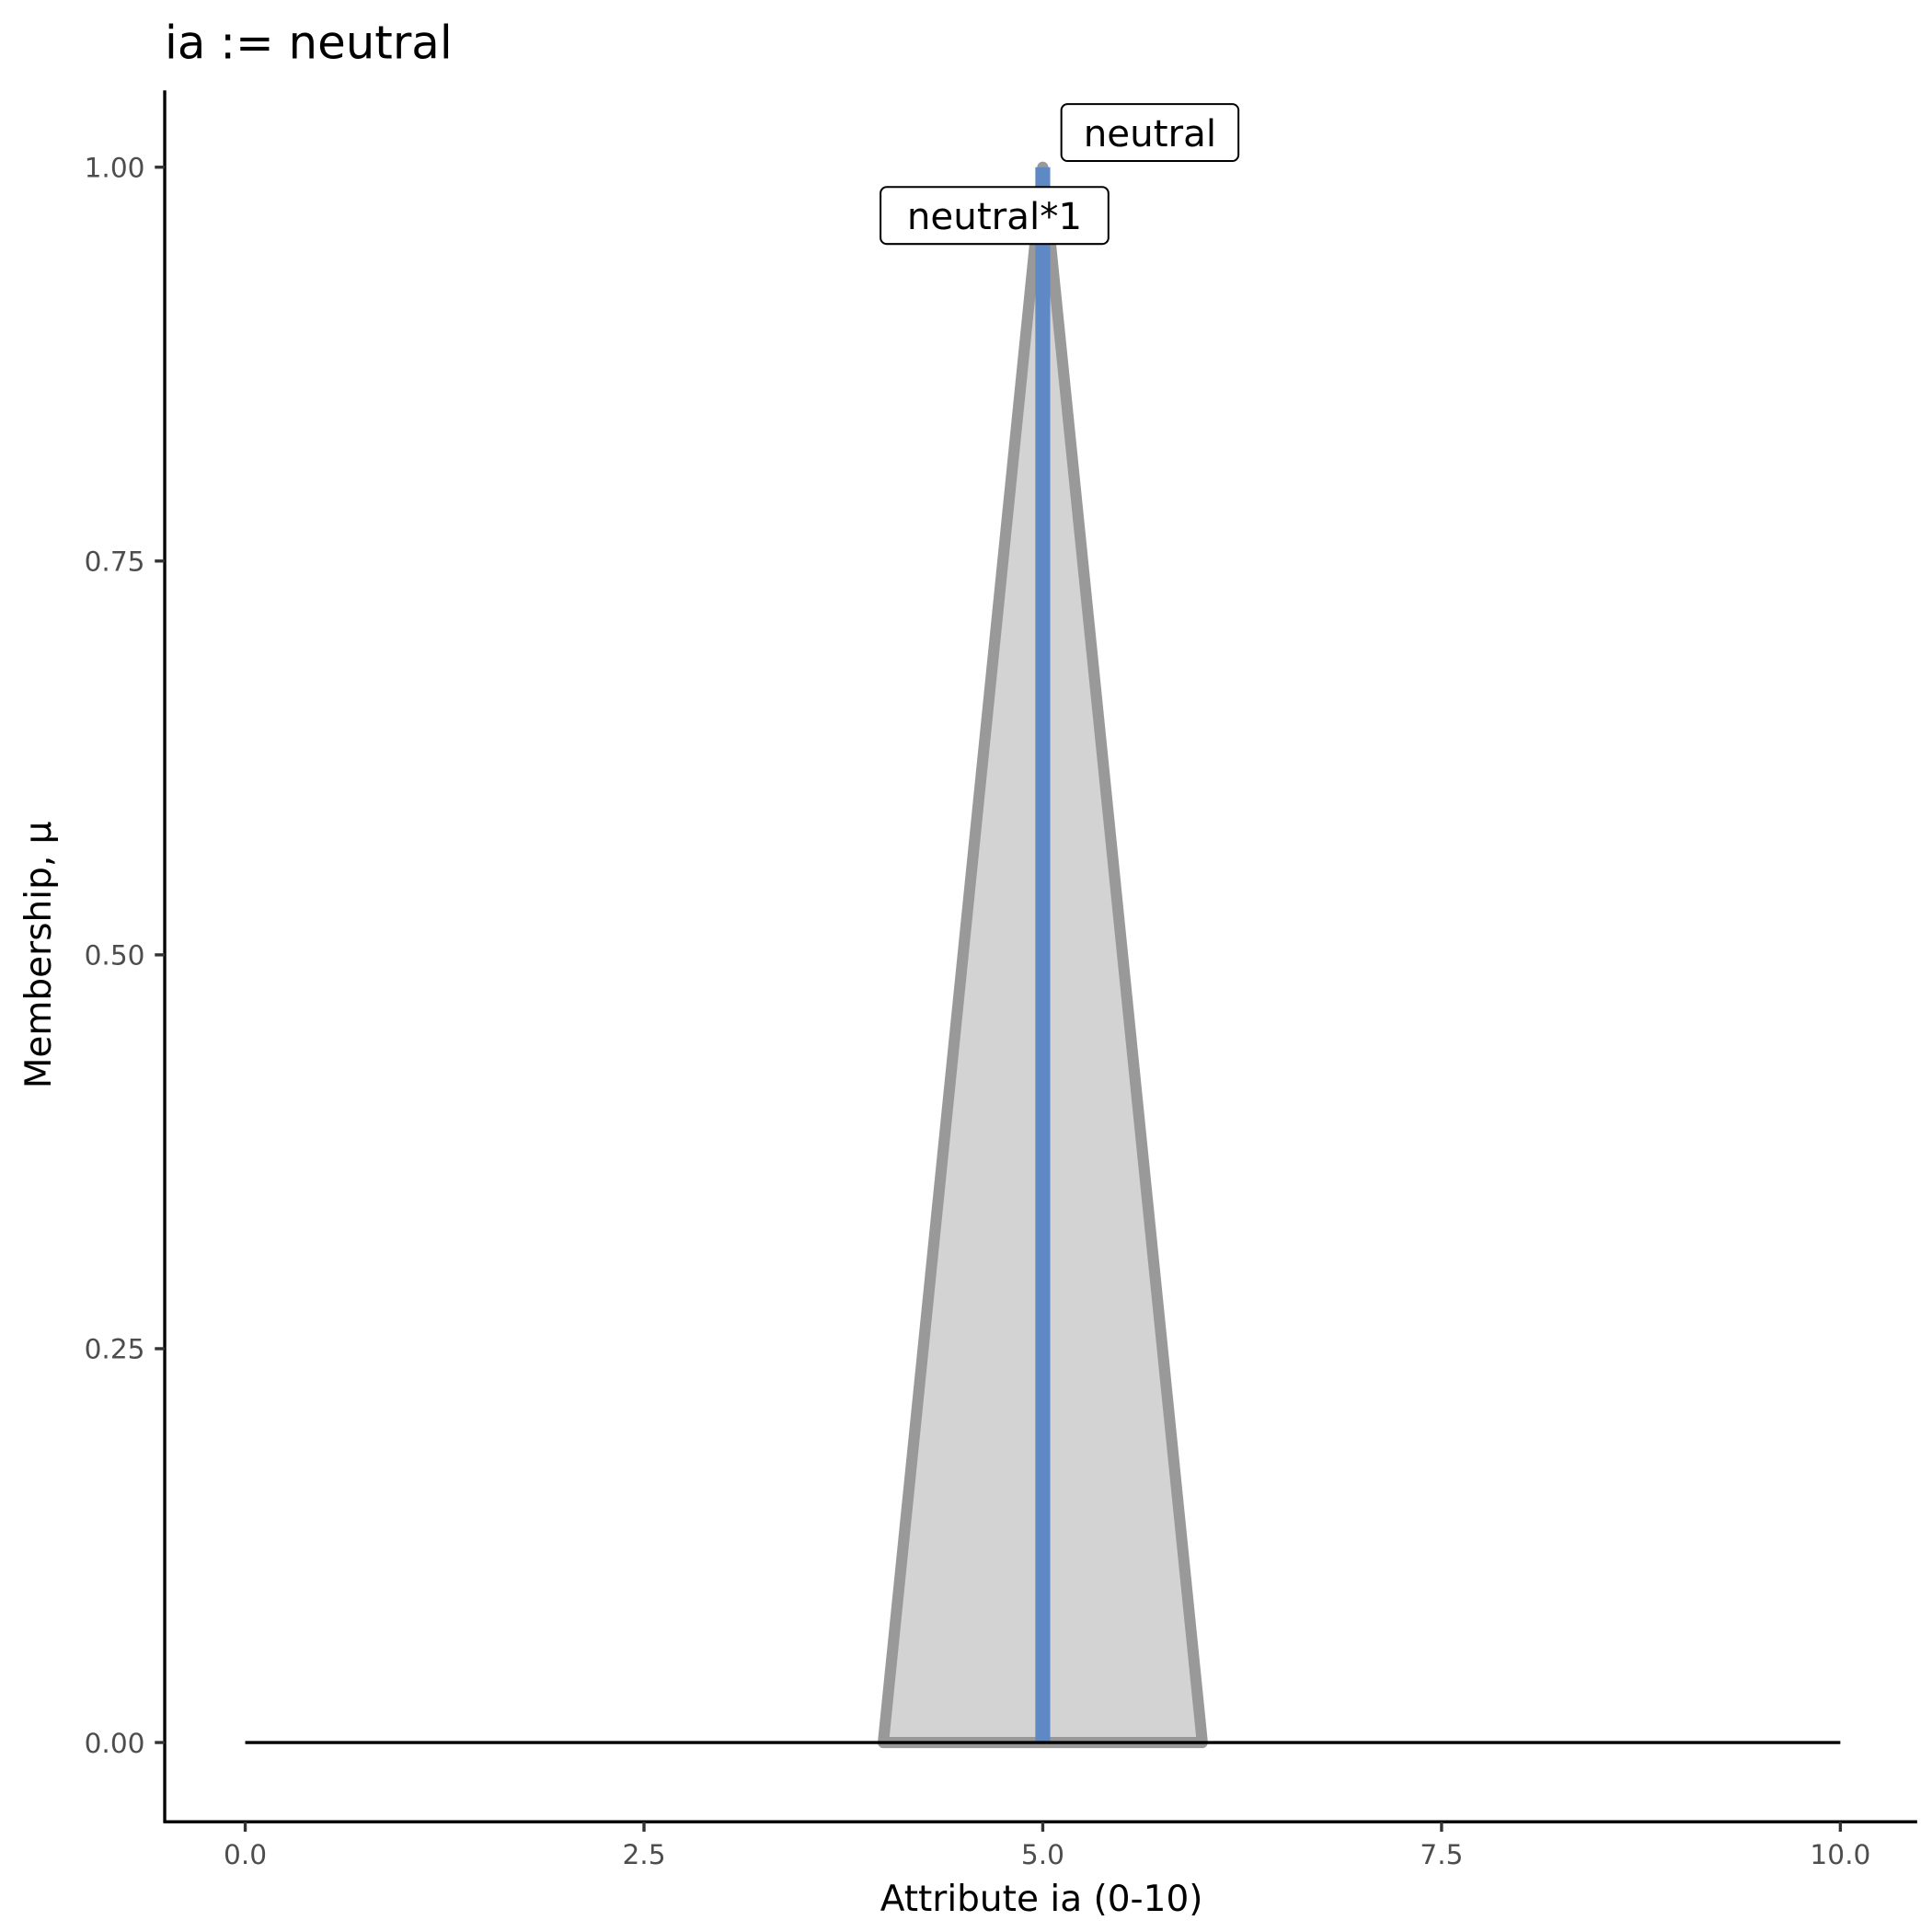 The width and height of the screenshot is (1932, 1932). Describe the element at coordinates (115, 562) in the screenshot. I see `y-tick-label: 0.75` at that location.